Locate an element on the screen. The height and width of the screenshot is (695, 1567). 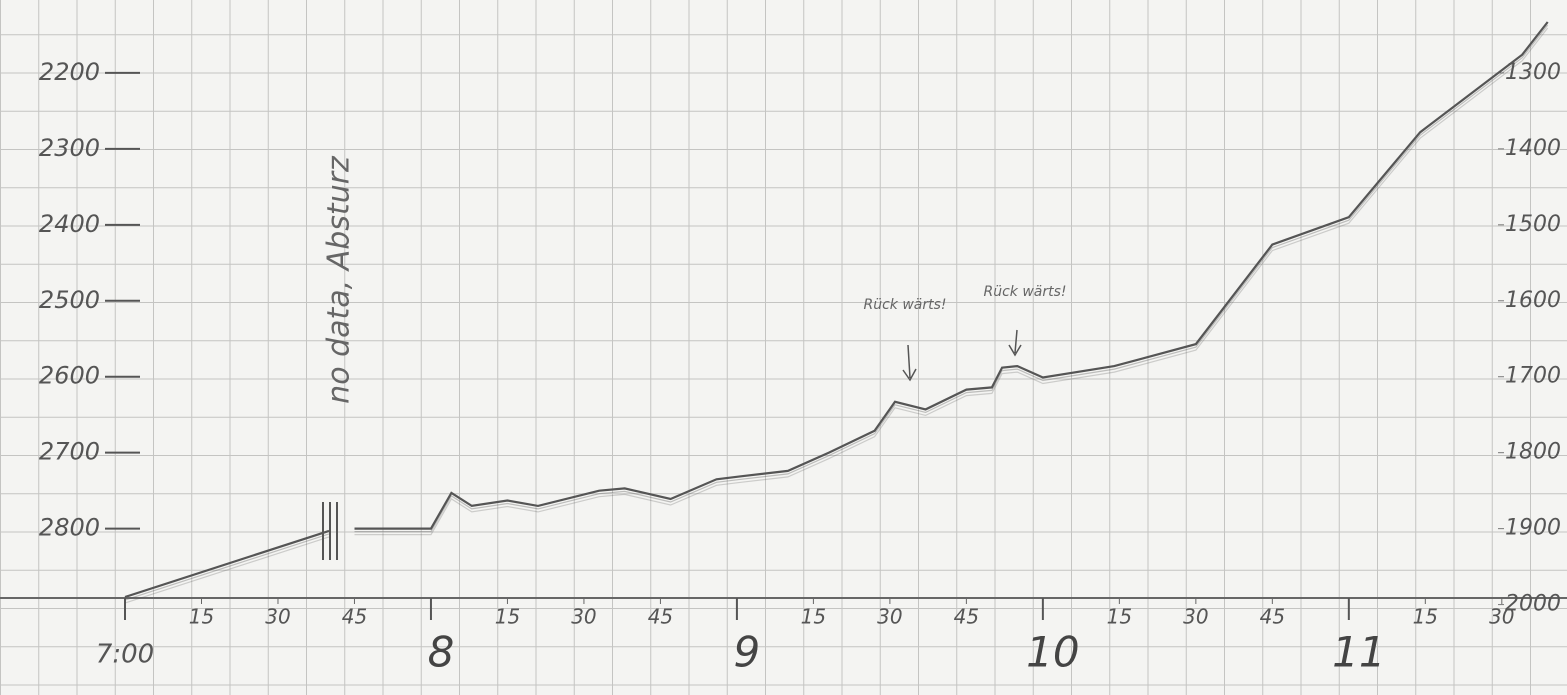
hour-label: 8 is located at coordinates (441, 652).